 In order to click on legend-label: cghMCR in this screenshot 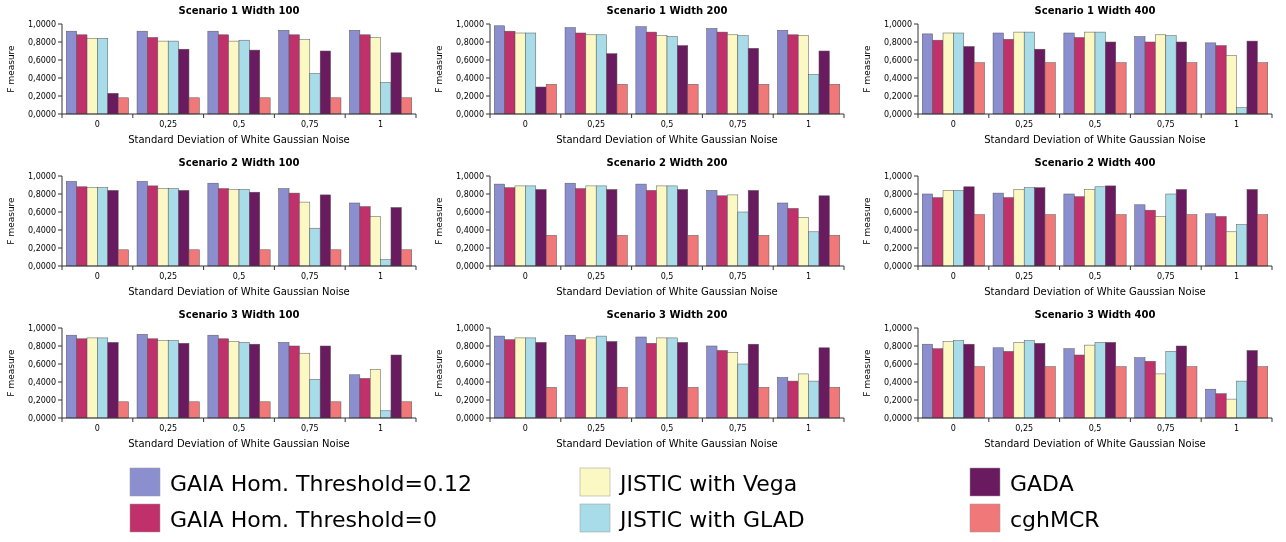, I will do `click(1055, 519)`.